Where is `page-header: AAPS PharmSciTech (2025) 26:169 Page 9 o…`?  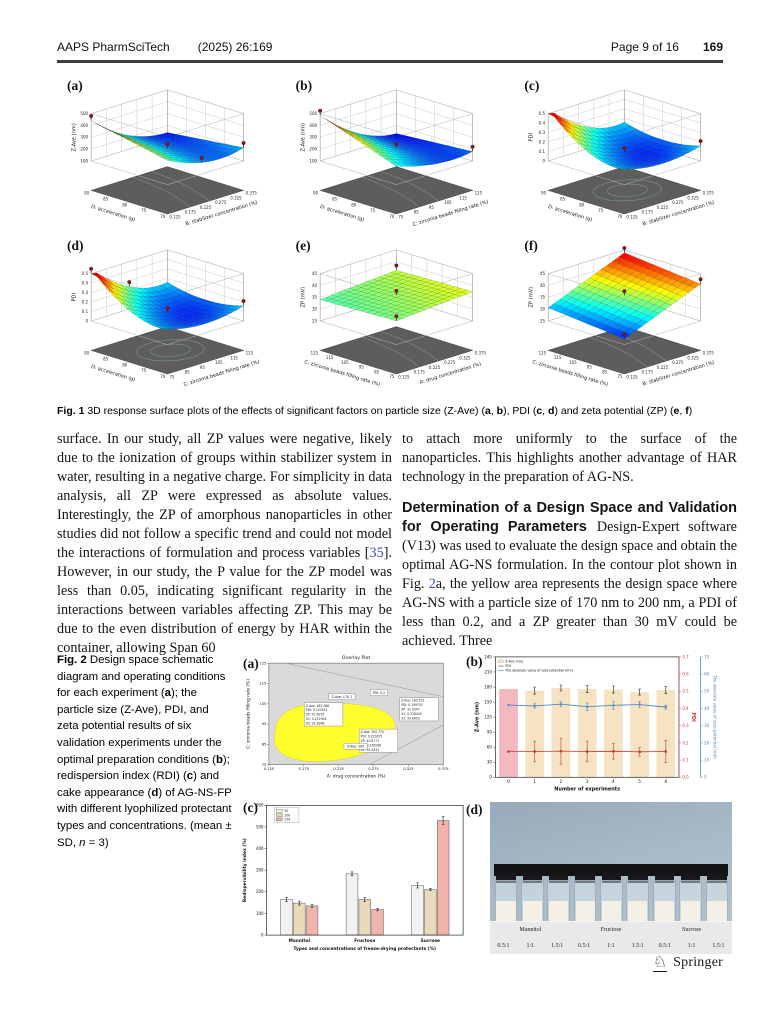
page-header: AAPS PharmSciTech (2025) 26:169 Page 9 o… is located at coordinates (390, 47).